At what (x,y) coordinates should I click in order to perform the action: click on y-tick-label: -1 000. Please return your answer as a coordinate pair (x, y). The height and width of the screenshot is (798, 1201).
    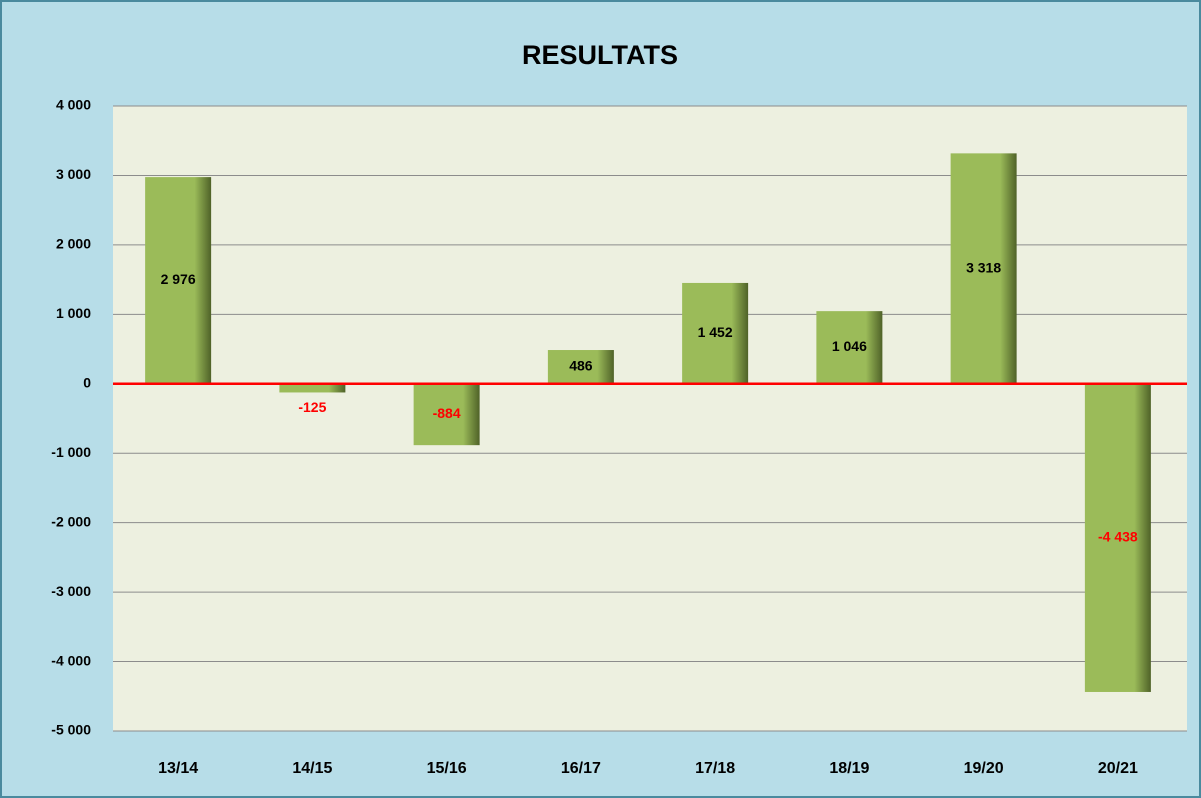
    Looking at the image, I should click on (71, 452).